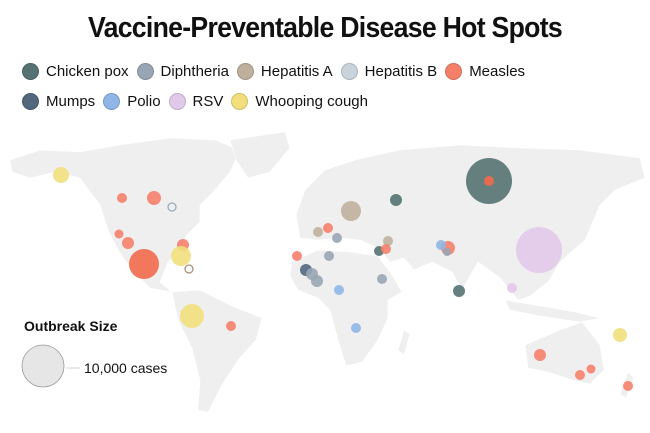 The image size is (650, 433). I want to click on legend-item-measles: Measles, so click(485, 71).